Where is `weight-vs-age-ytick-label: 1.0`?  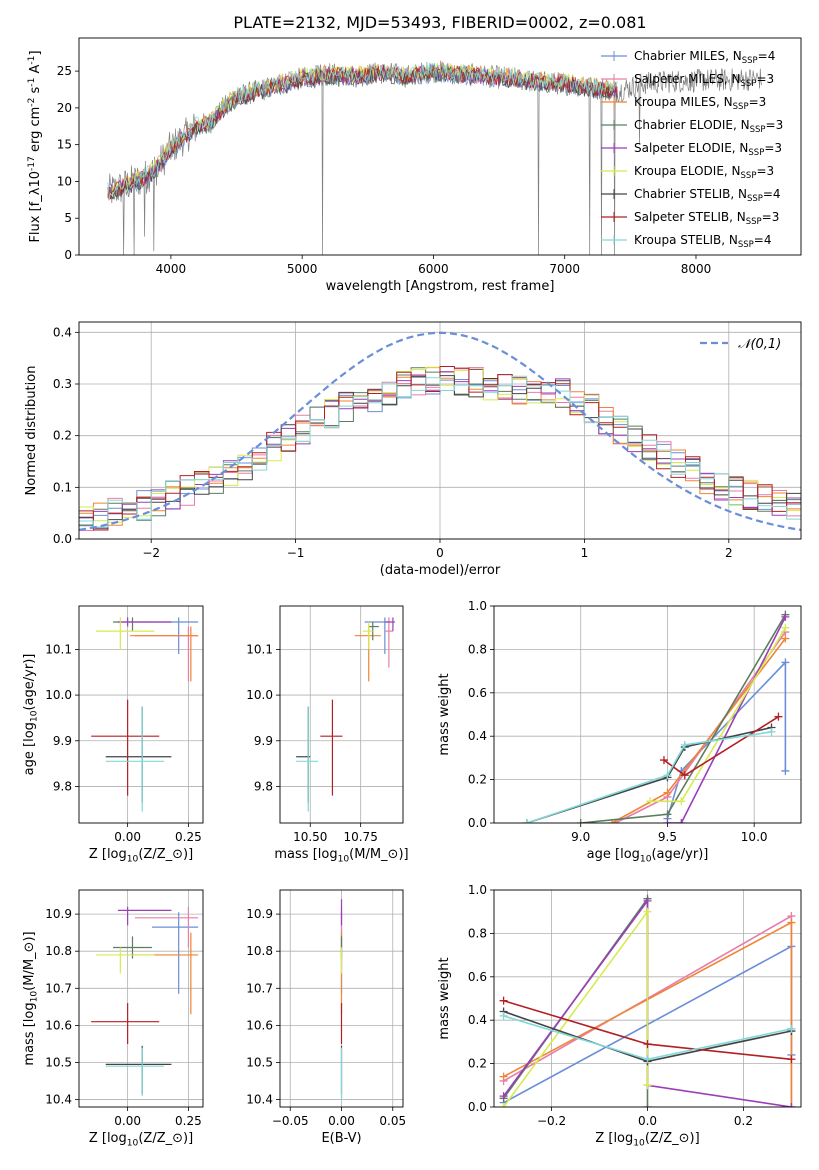 weight-vs-age-ytick-label: 1.0 is located at coordinates (477, 606).